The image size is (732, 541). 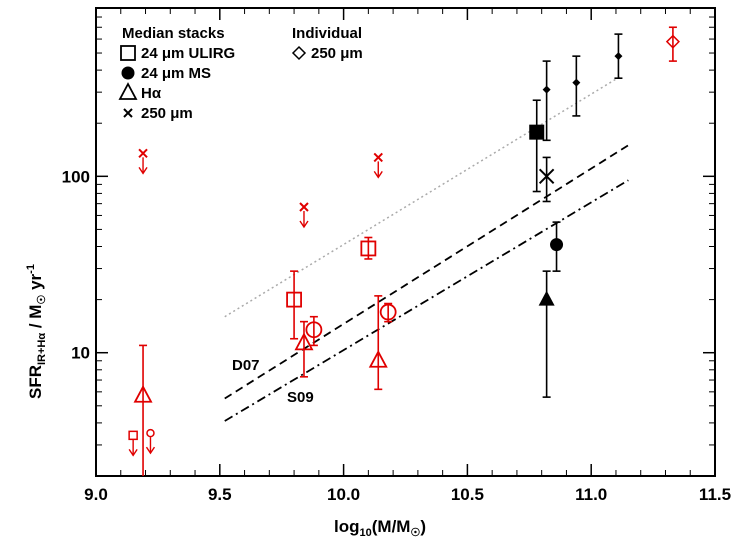 What do you see at coordinates (347, 526) in the screenshot?
I see `x-label-main: log` at bounding box center [347, 526].